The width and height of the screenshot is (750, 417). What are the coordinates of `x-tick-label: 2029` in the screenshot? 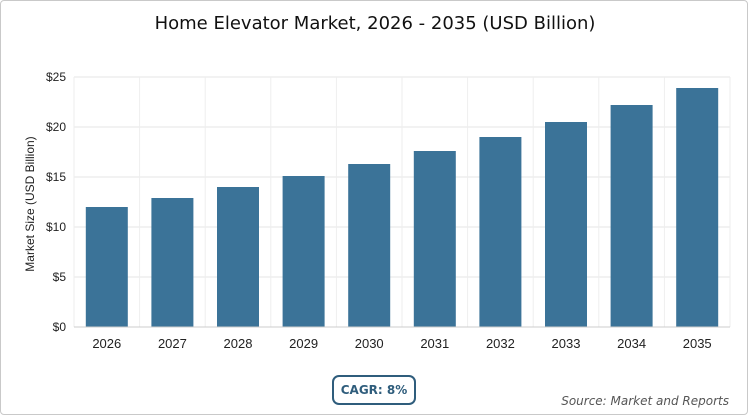 It's located at (303, 343).